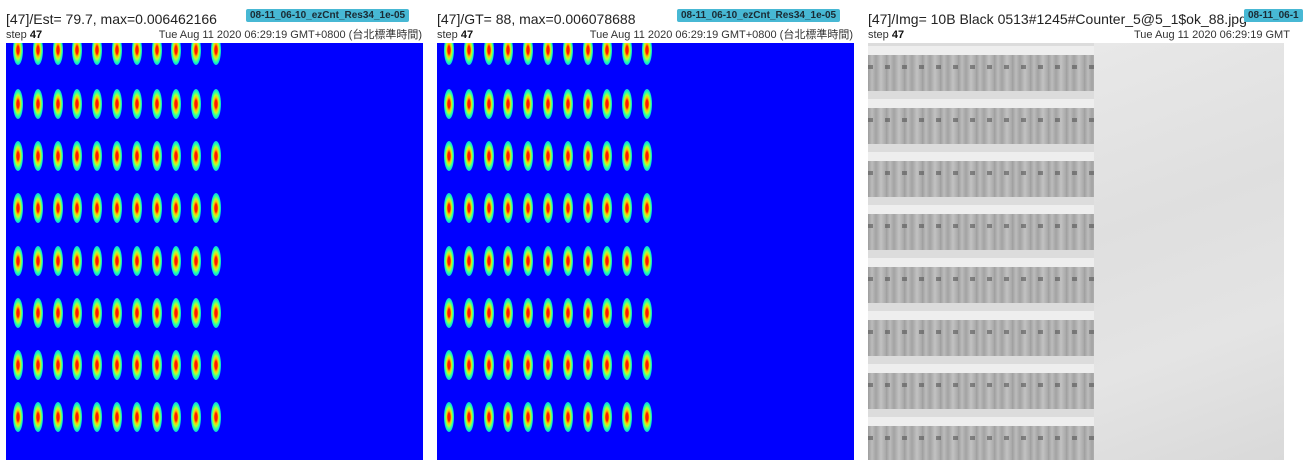 This screenshot has width=1303, height=470. Describe the element at coordinates (1189, 251) in the screenshot. I see `background-surface` at that location.